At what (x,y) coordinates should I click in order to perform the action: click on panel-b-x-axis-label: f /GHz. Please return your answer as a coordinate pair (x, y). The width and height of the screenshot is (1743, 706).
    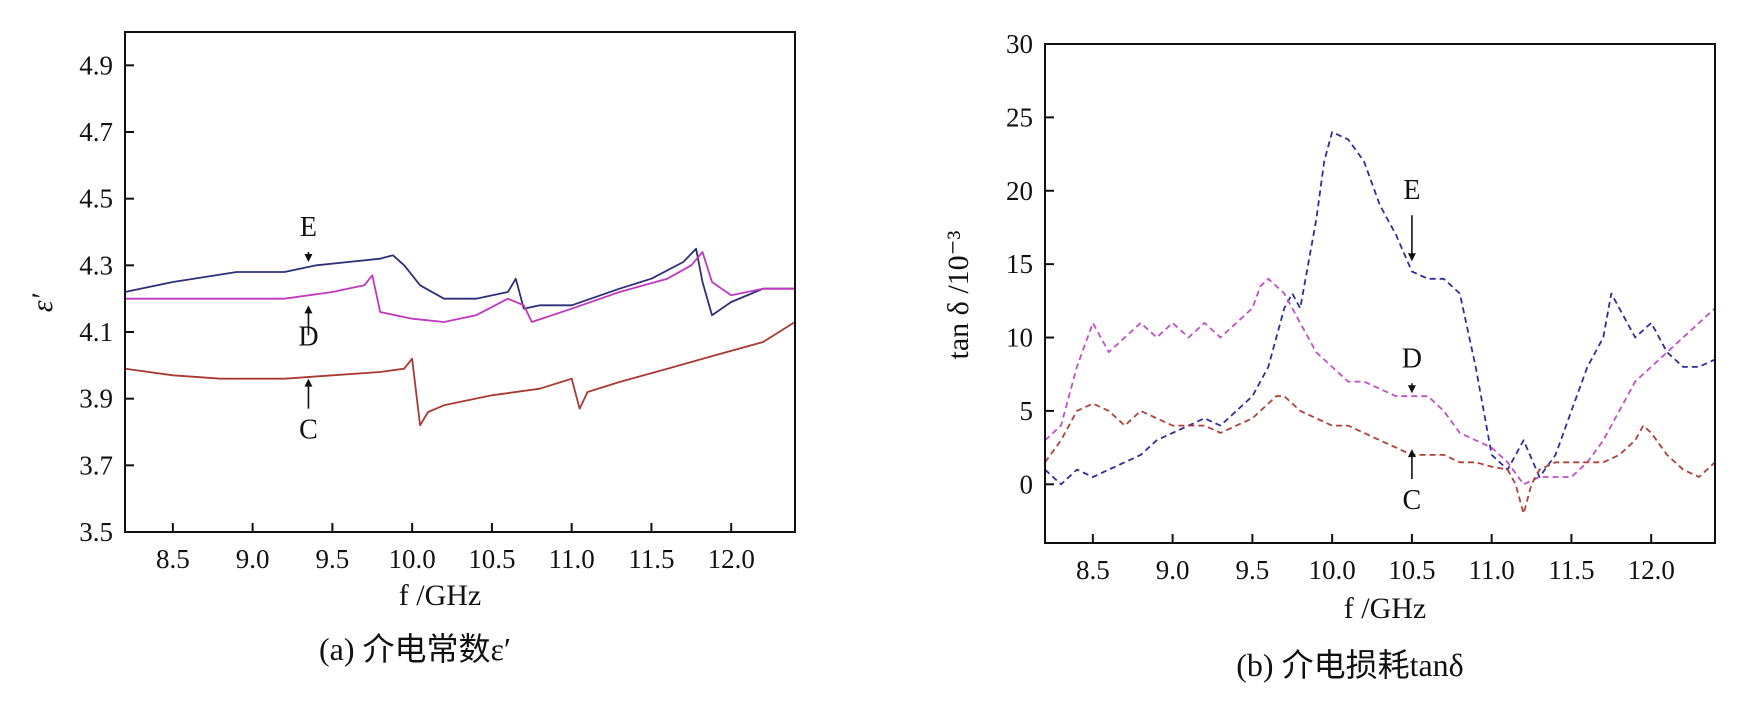
    Looking at the image, I should click on (1385, 608).